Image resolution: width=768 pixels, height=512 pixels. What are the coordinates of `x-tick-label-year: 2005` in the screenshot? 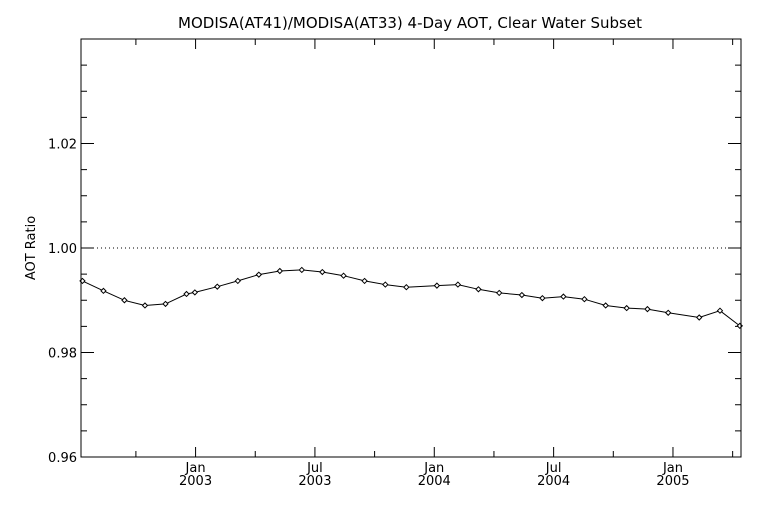 It's located at (672, 481).